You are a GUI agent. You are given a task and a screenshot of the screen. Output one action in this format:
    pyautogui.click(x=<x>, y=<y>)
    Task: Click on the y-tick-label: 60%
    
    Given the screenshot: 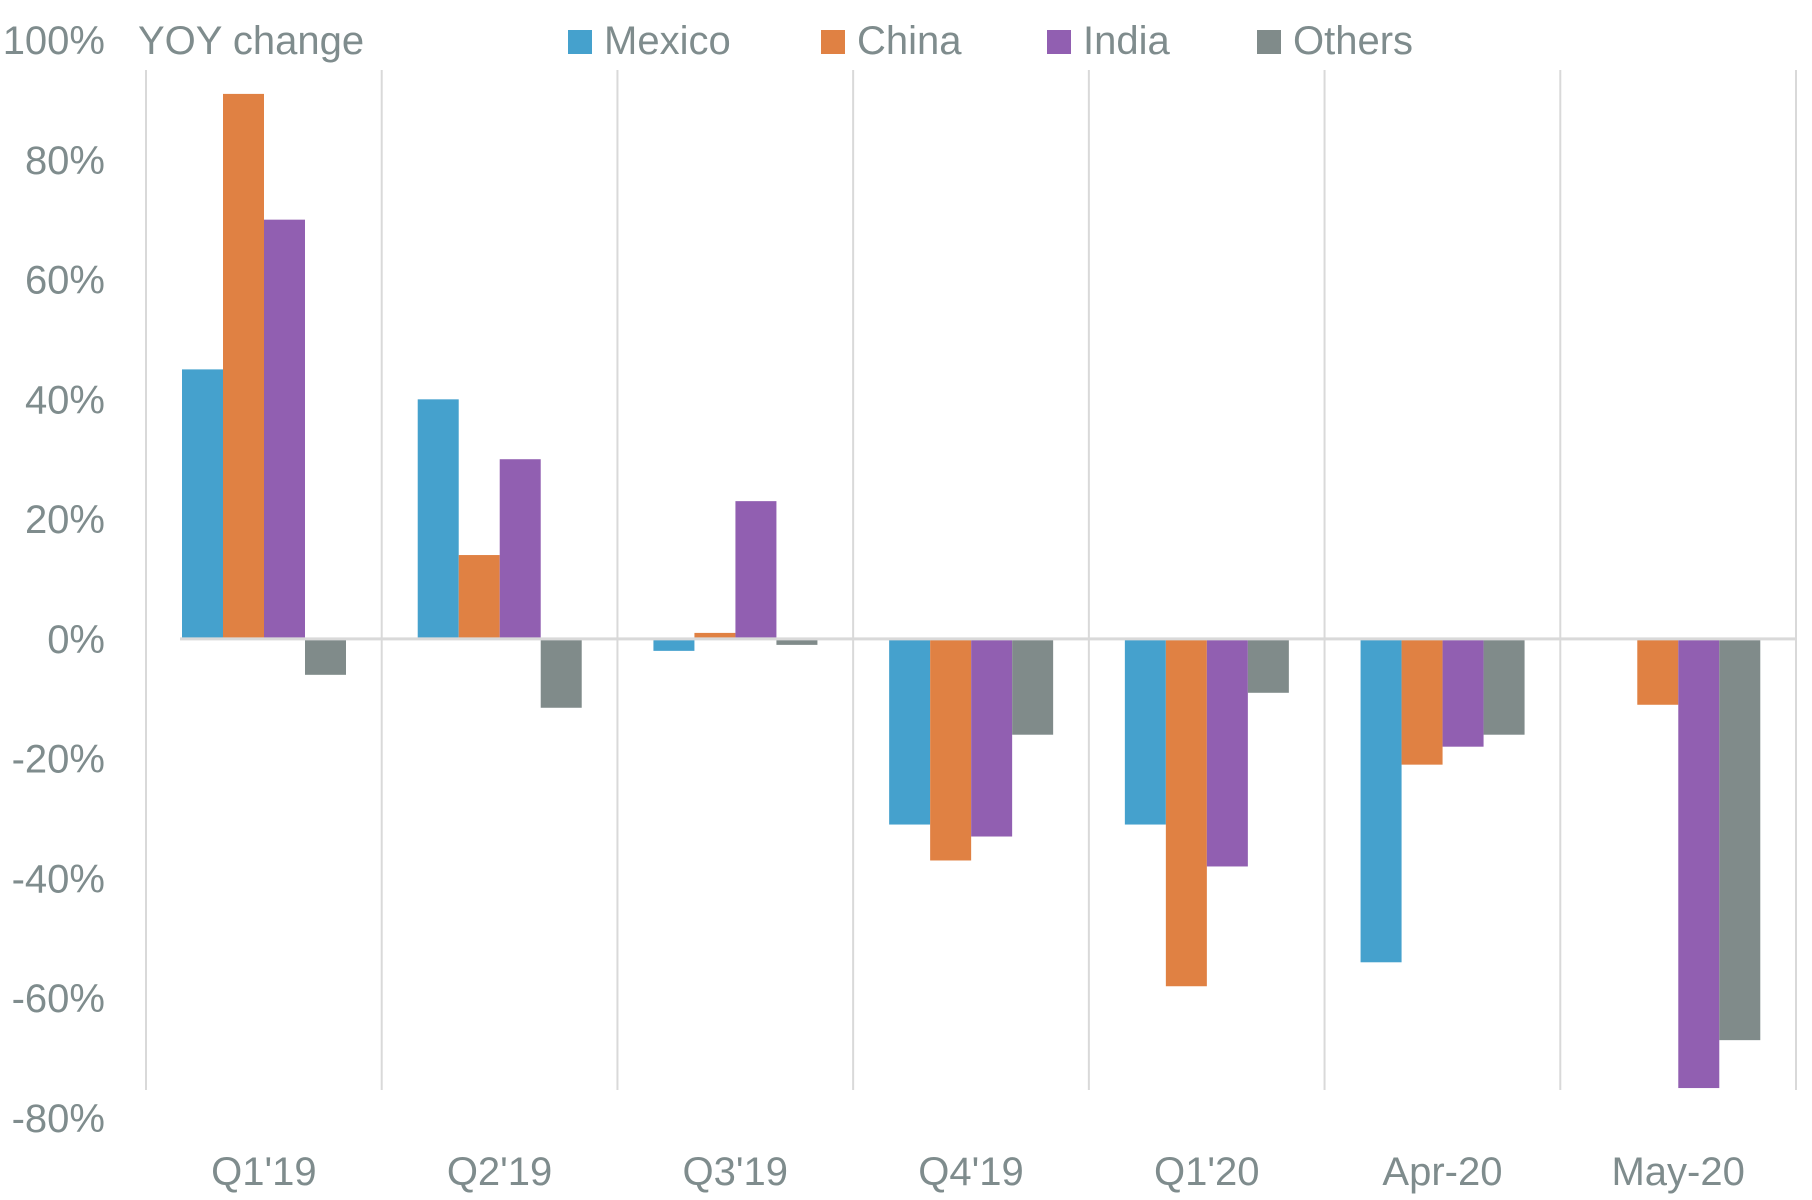 What is the action you would take?
    pyautogui.click(x=65, y=281)
    